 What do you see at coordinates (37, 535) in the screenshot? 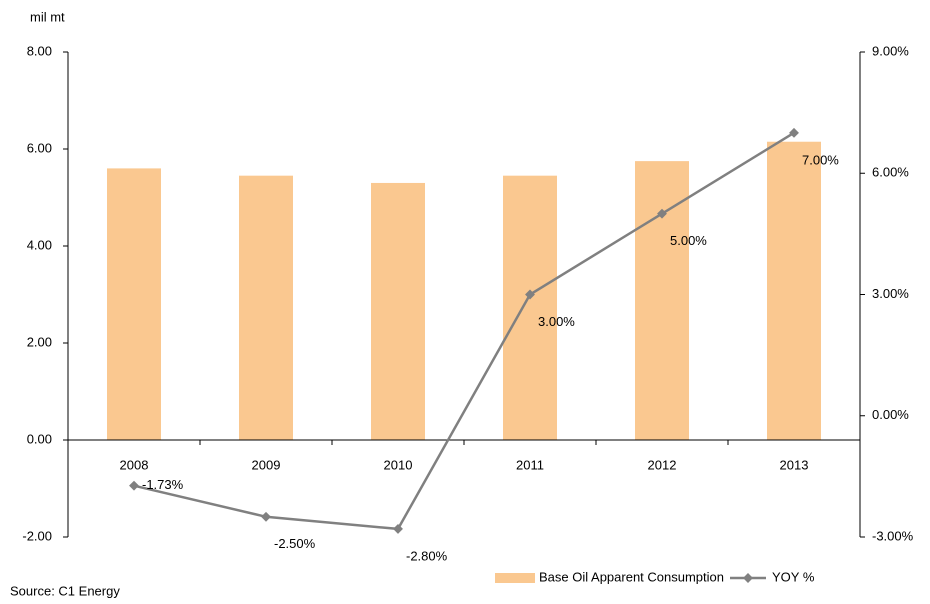
I see `y-tick-label: -2.00` at bounding box center [37, 535].